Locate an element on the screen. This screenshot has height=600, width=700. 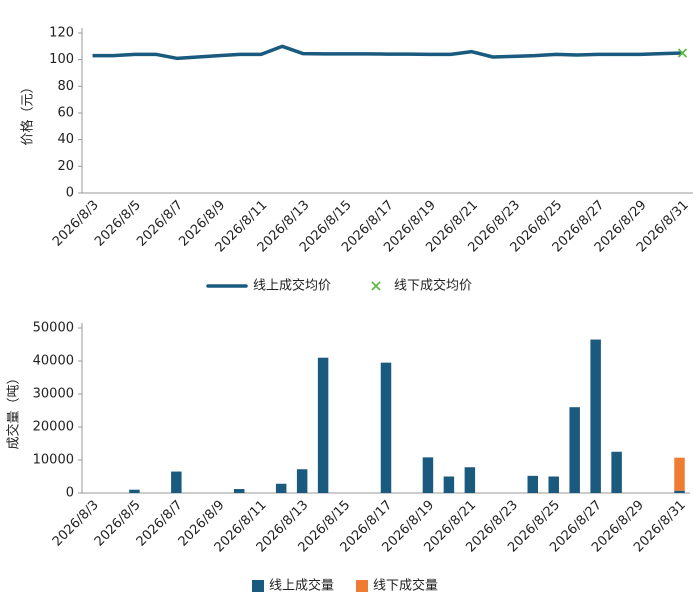
line is located at coordinates (387, 52).